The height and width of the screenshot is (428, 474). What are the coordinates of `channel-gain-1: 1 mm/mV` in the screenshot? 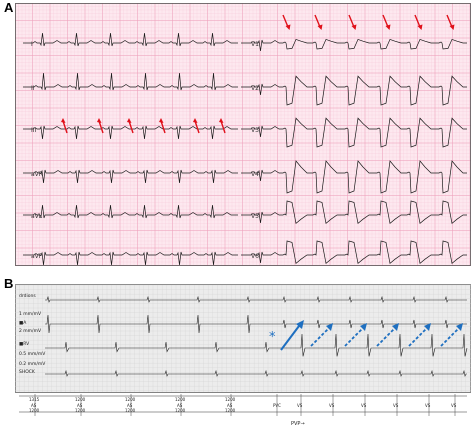 It's located at (30, 314).